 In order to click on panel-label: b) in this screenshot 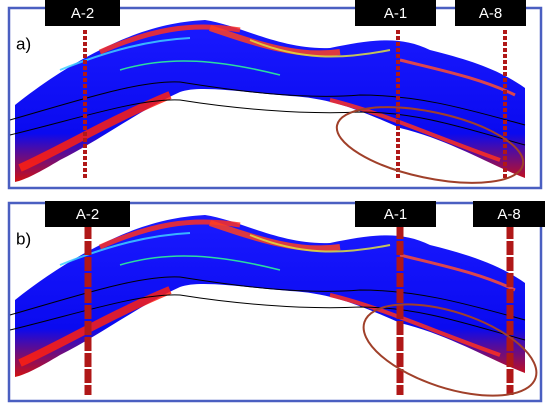, I will do `click(23, 238)`.